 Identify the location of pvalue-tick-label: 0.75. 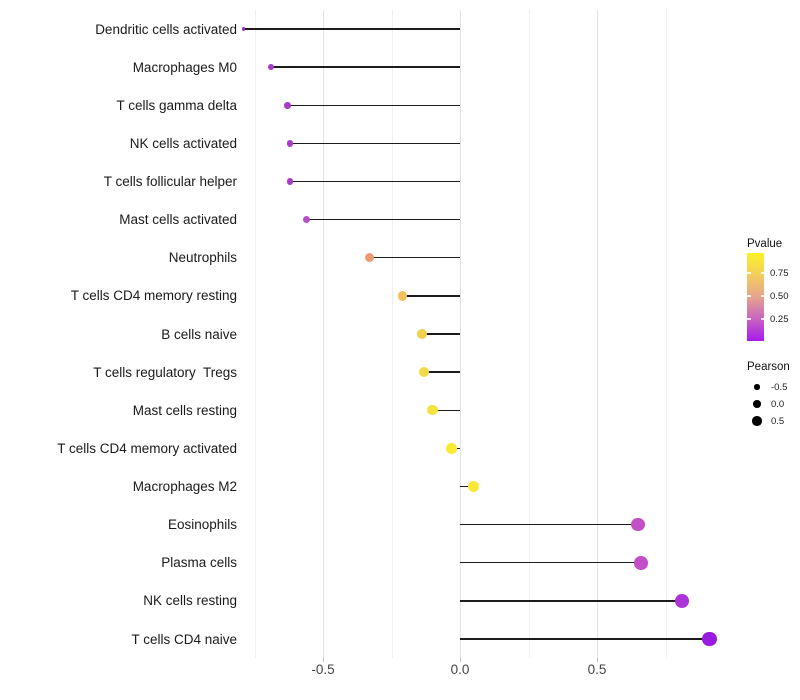
(779, 273).